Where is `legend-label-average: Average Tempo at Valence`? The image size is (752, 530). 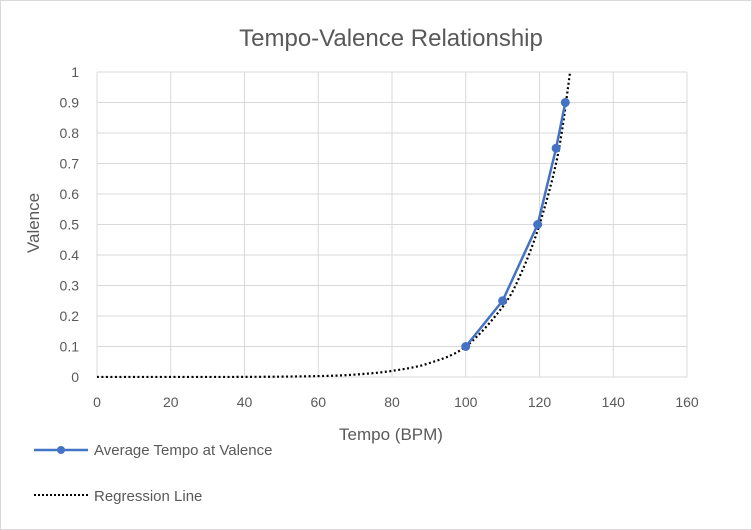
legend-label-average: Average Tempo at Valence is located at coordinates (183, 450).